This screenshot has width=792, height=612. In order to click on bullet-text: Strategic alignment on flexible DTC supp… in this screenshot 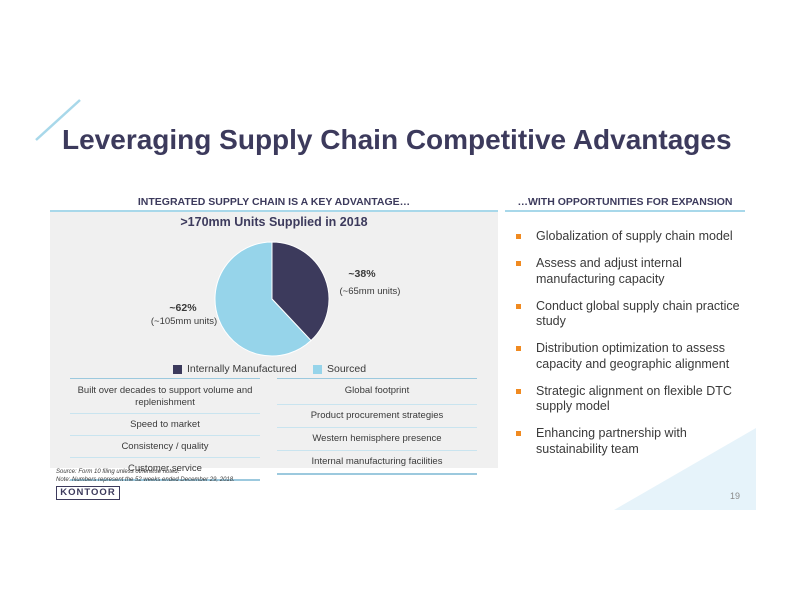, I will do `click(634, 398)`.